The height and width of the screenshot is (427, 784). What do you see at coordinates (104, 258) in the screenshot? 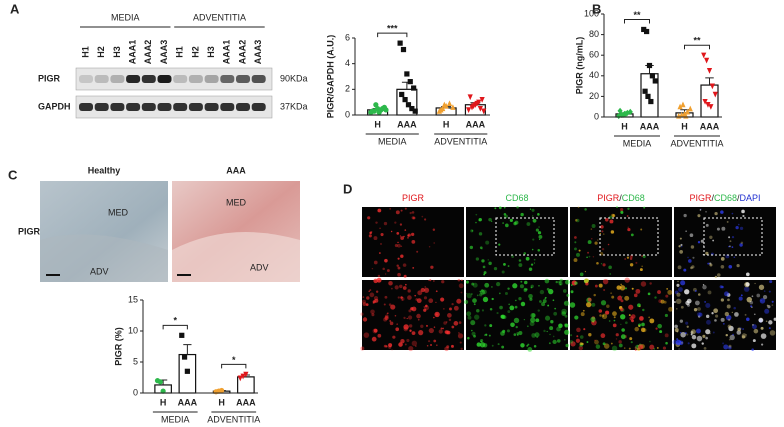
I see `tissue-region` at bounding box center [104, 258].